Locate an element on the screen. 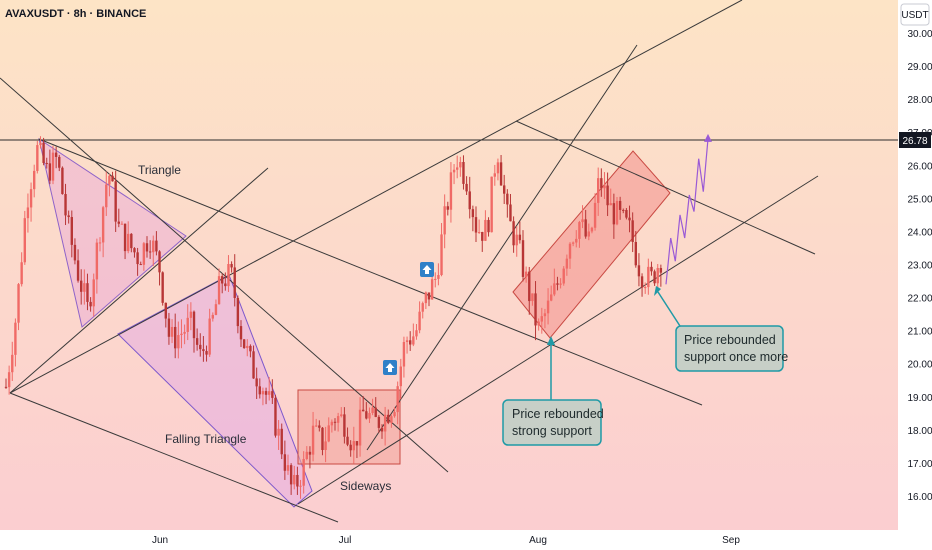 The height and width of the screenshot is (550, 932). sideways-label: Sideways is located at coordinates (365, 486).